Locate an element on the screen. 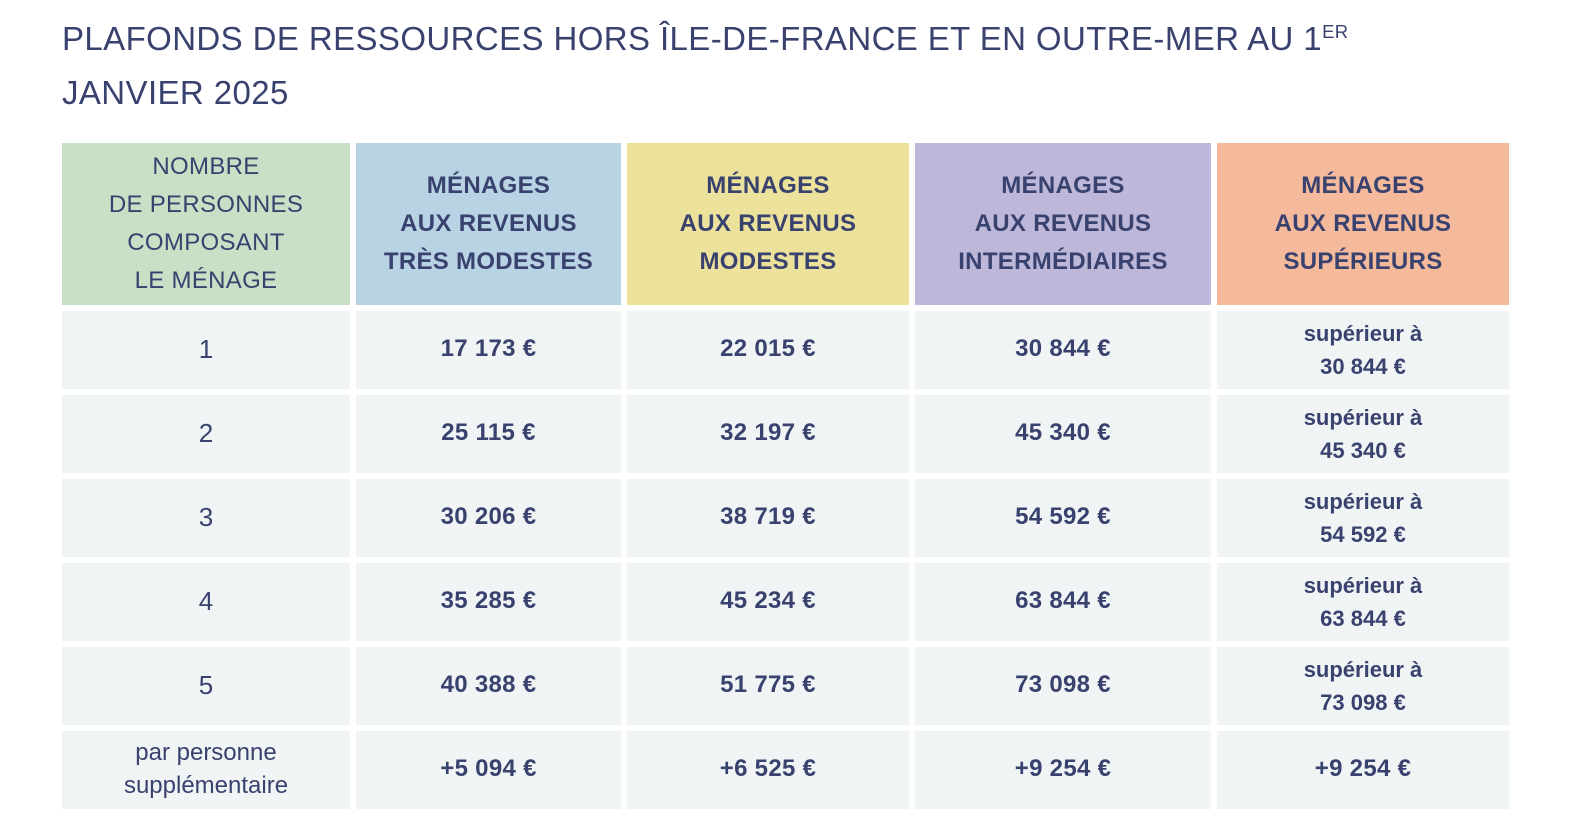 This screenshot has height=836, width=1588. table-cell-amount: supérieur à 45 340 € is located at coordinates (1363, 433).